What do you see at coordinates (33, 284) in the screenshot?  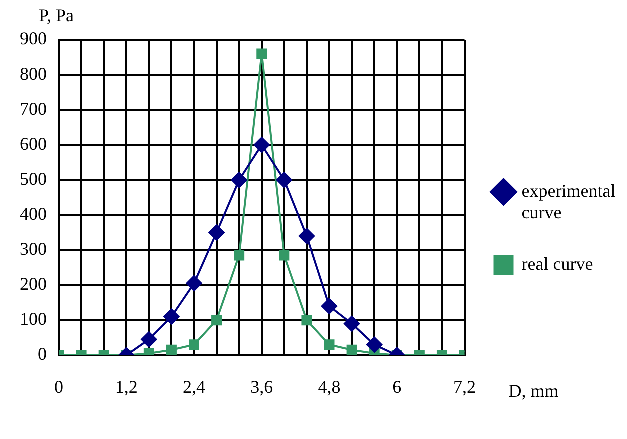 I see `y-tick-label: 200` at bounding box center [33, 284].